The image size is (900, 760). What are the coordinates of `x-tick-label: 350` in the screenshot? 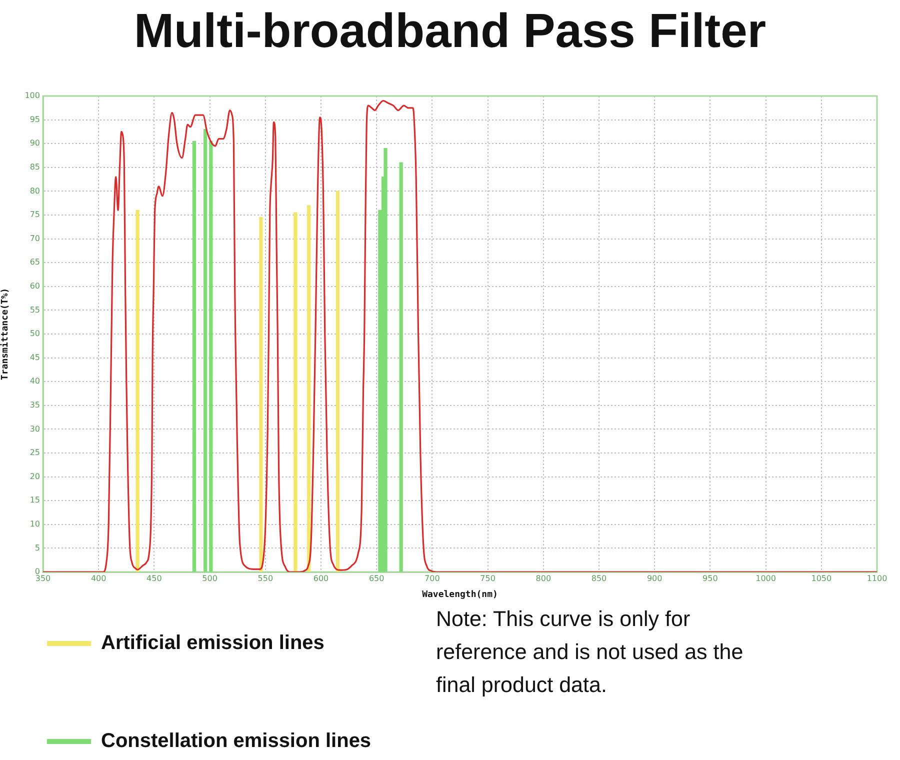 It's located at (43, 578).